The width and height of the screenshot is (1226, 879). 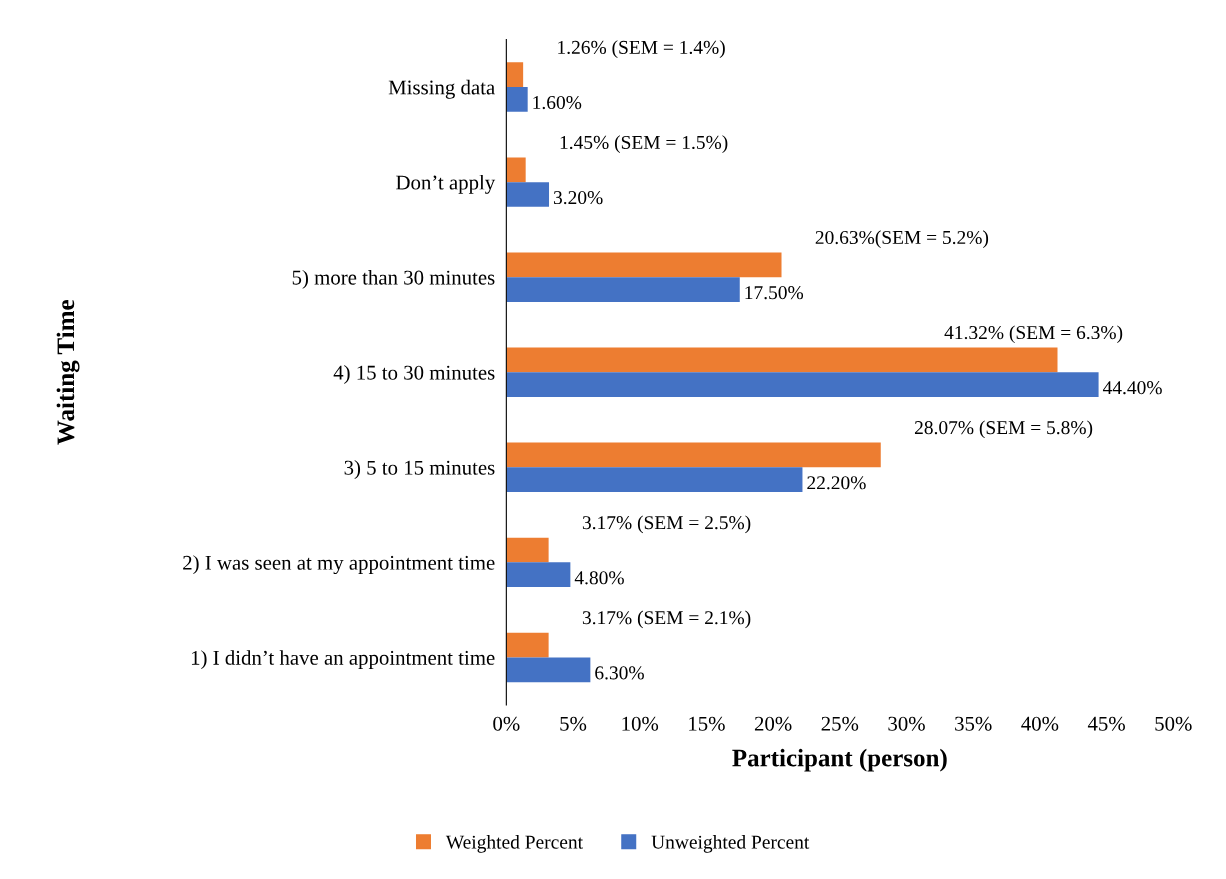 I want to click on data-label: 3.20%, so click(x=578, y=198).